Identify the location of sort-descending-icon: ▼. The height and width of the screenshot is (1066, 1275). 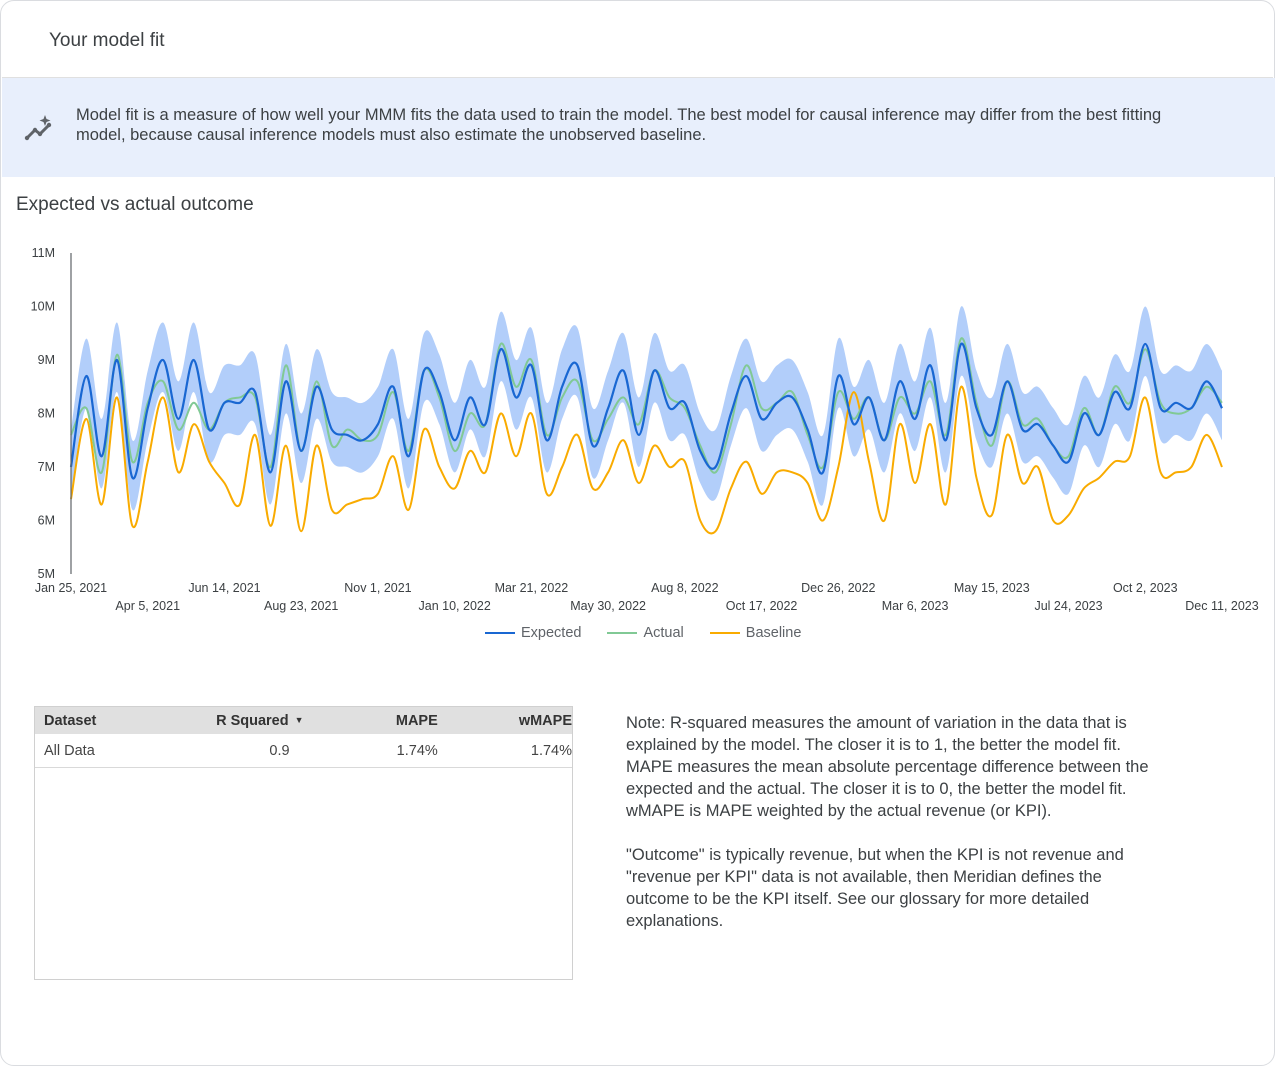
(299, 719).